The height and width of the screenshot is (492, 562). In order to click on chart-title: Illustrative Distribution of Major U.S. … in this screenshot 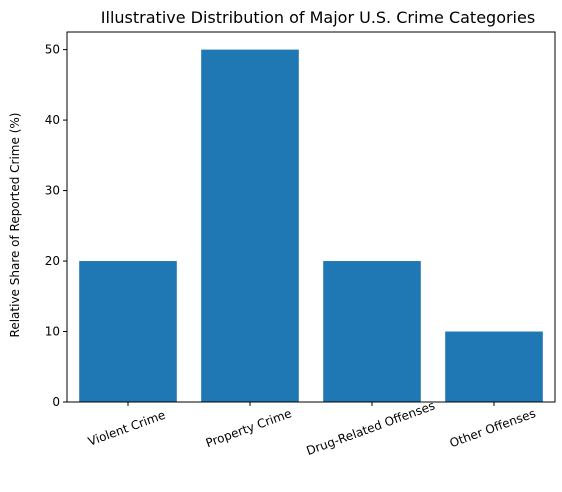, I will do `click(318, 17)`.